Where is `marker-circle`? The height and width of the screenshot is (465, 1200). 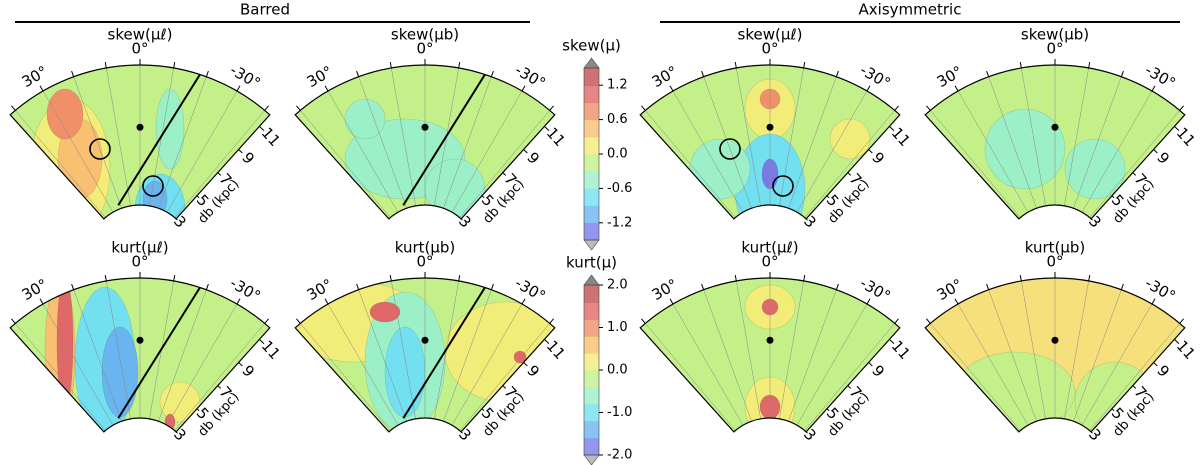
marker-circle is located at coordinates (100, 149).